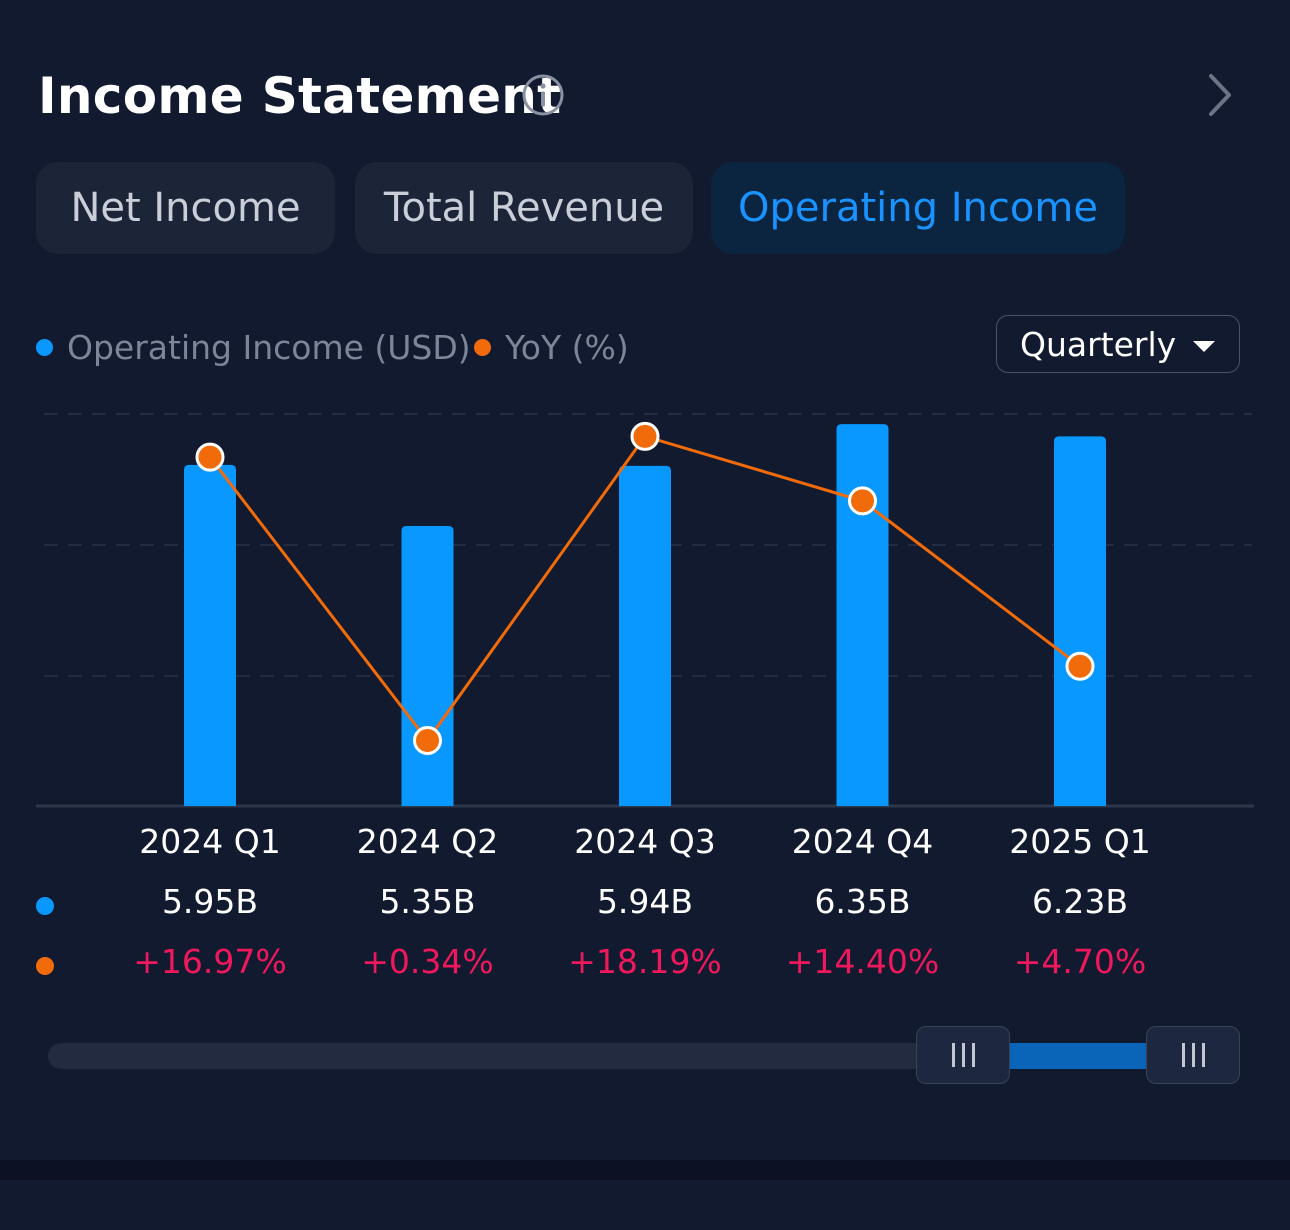  What do you see at coordinates (645, 961) in the screenshot?
I see `yoy-label-2024-q3: +18.19%` at bounding box center [645, 961].